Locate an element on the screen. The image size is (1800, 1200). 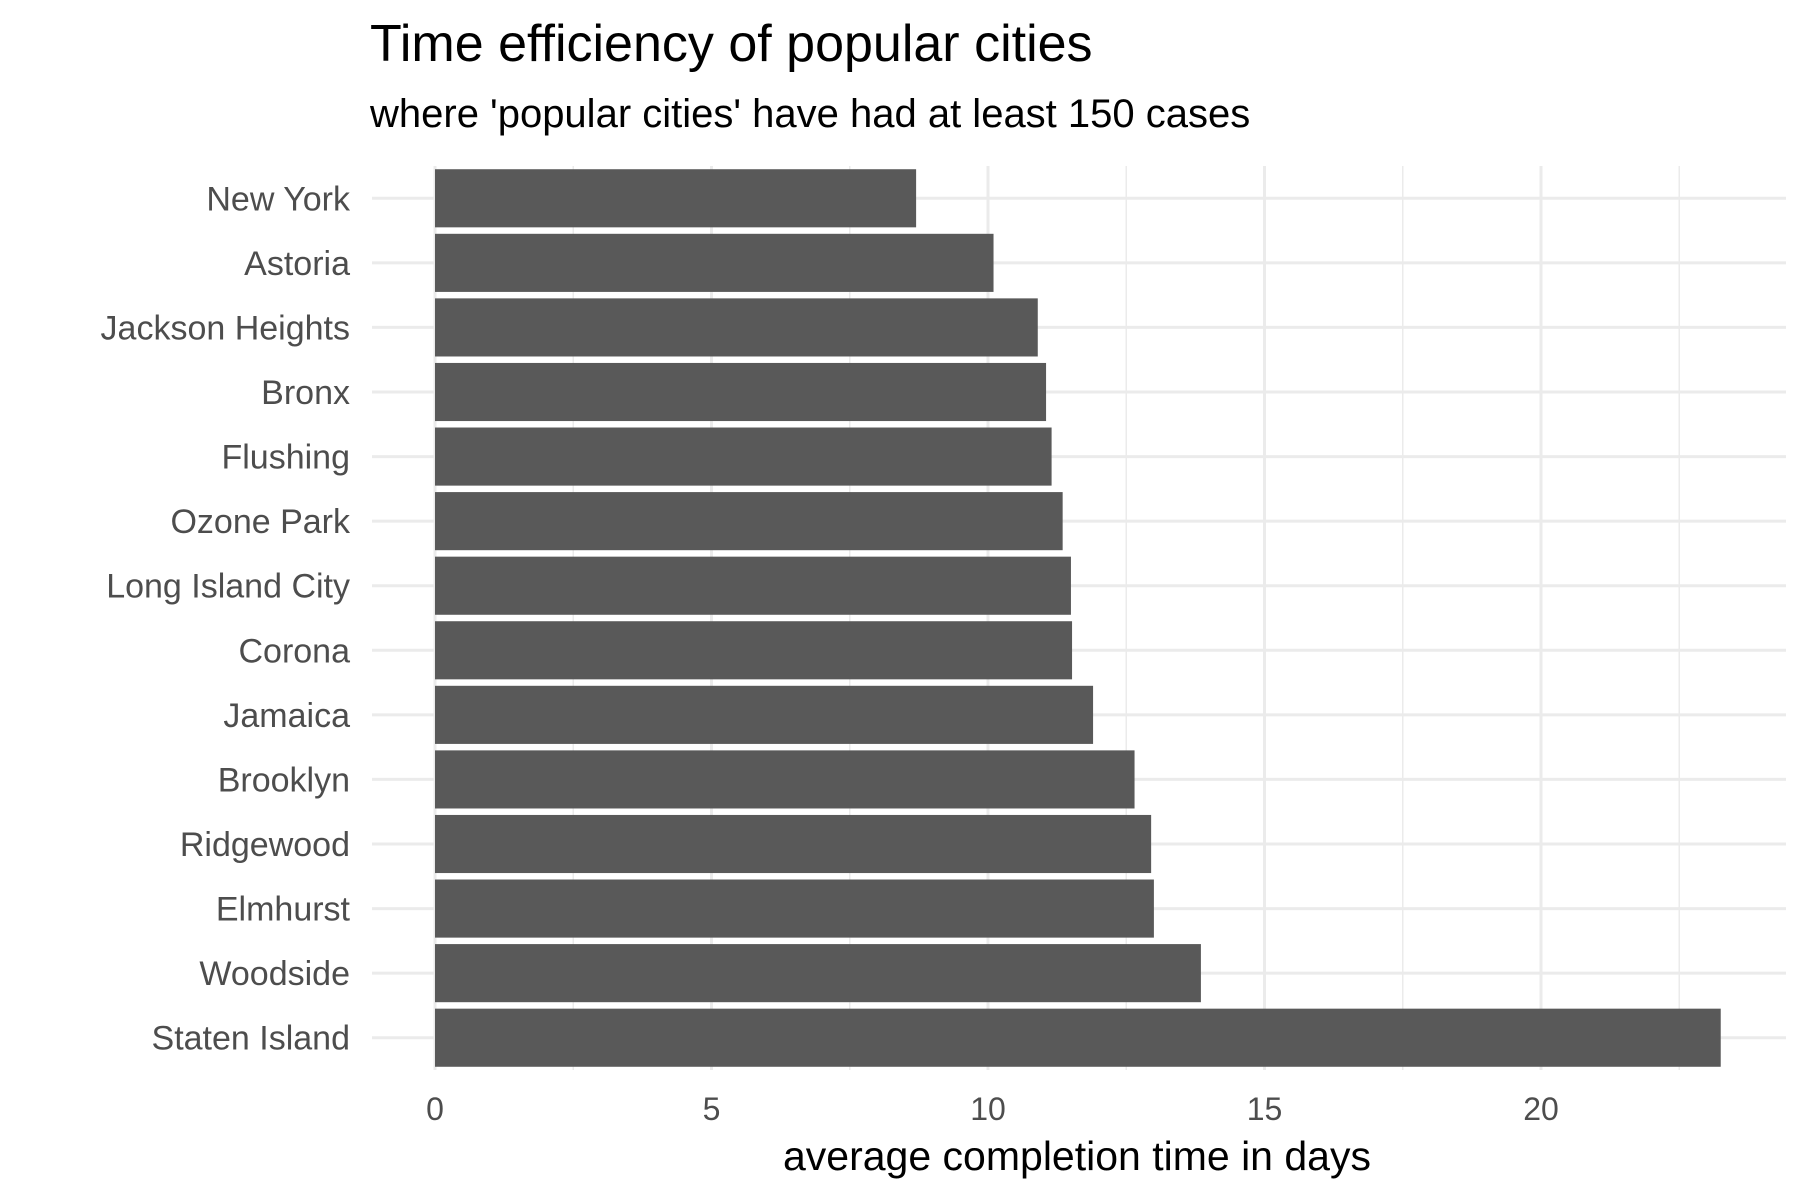
bar-staten-island is located at coordinates (1078, 1037).